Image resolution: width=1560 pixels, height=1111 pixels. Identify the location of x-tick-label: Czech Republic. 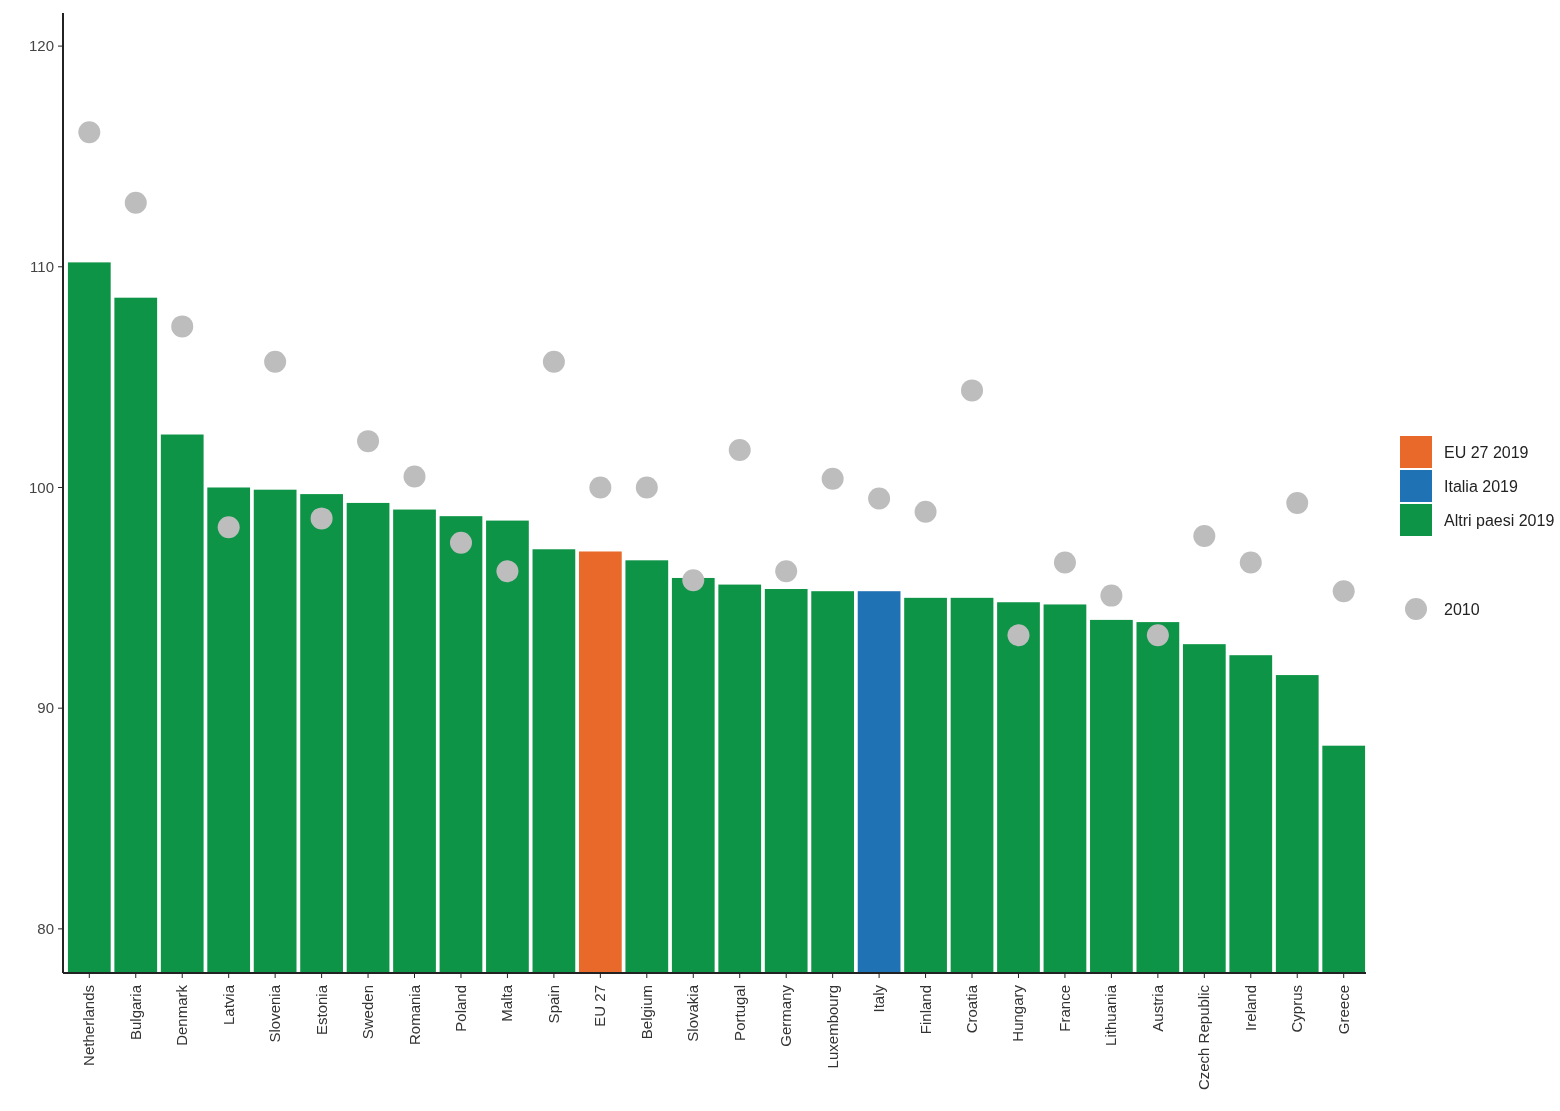
(1204, 1037).